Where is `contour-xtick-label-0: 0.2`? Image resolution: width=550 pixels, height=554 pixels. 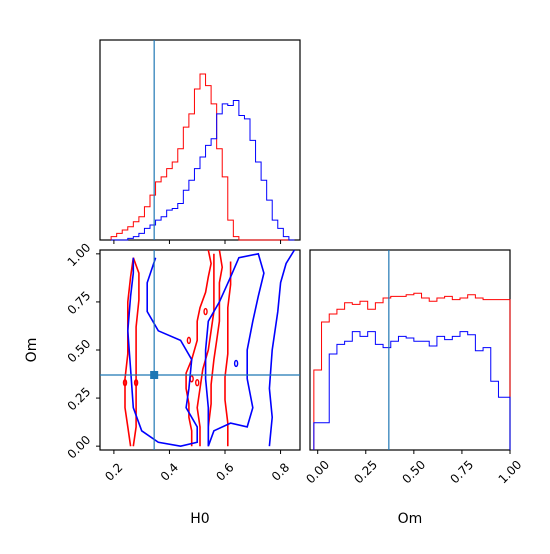 contour-xtick-label-0: 0.2 is located at coordinates (113, 471).